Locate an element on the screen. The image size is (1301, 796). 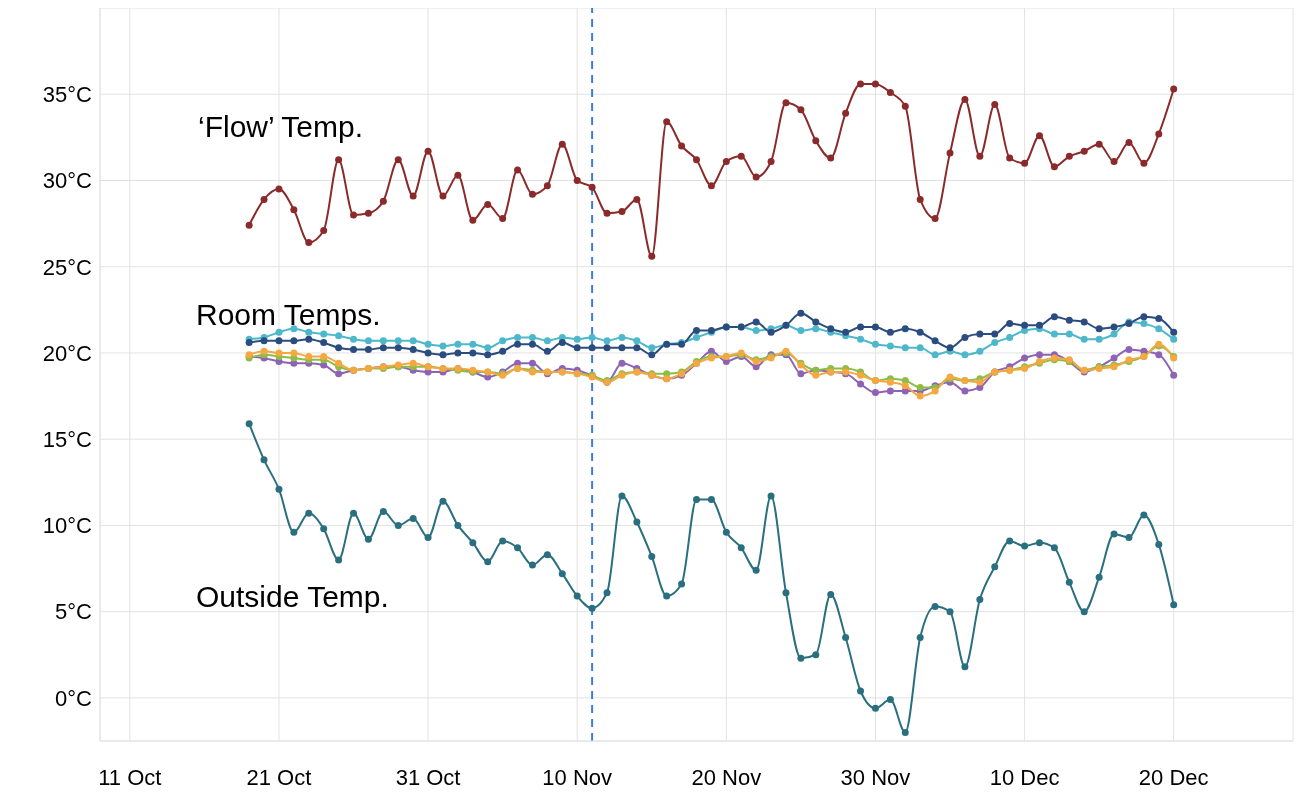
x-tick-label: 10 Dec is located at coordinates (1024, 777).